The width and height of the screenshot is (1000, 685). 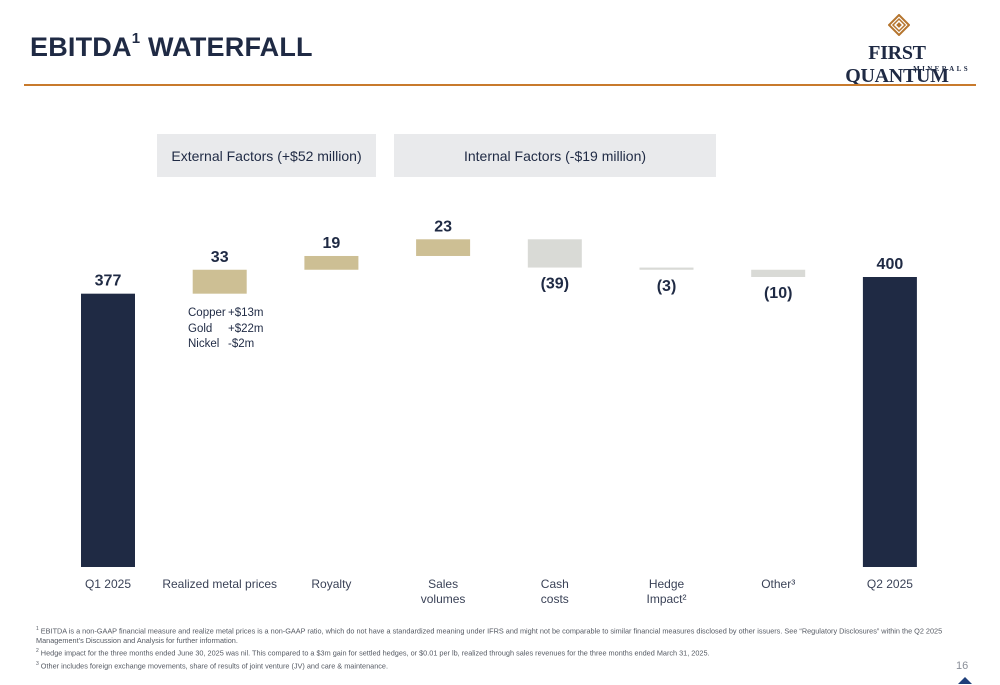 What do you see at coordinates (555, 584) in the screenshot?
I see `category-label-line: Cash` at bounding box center [555, 584].